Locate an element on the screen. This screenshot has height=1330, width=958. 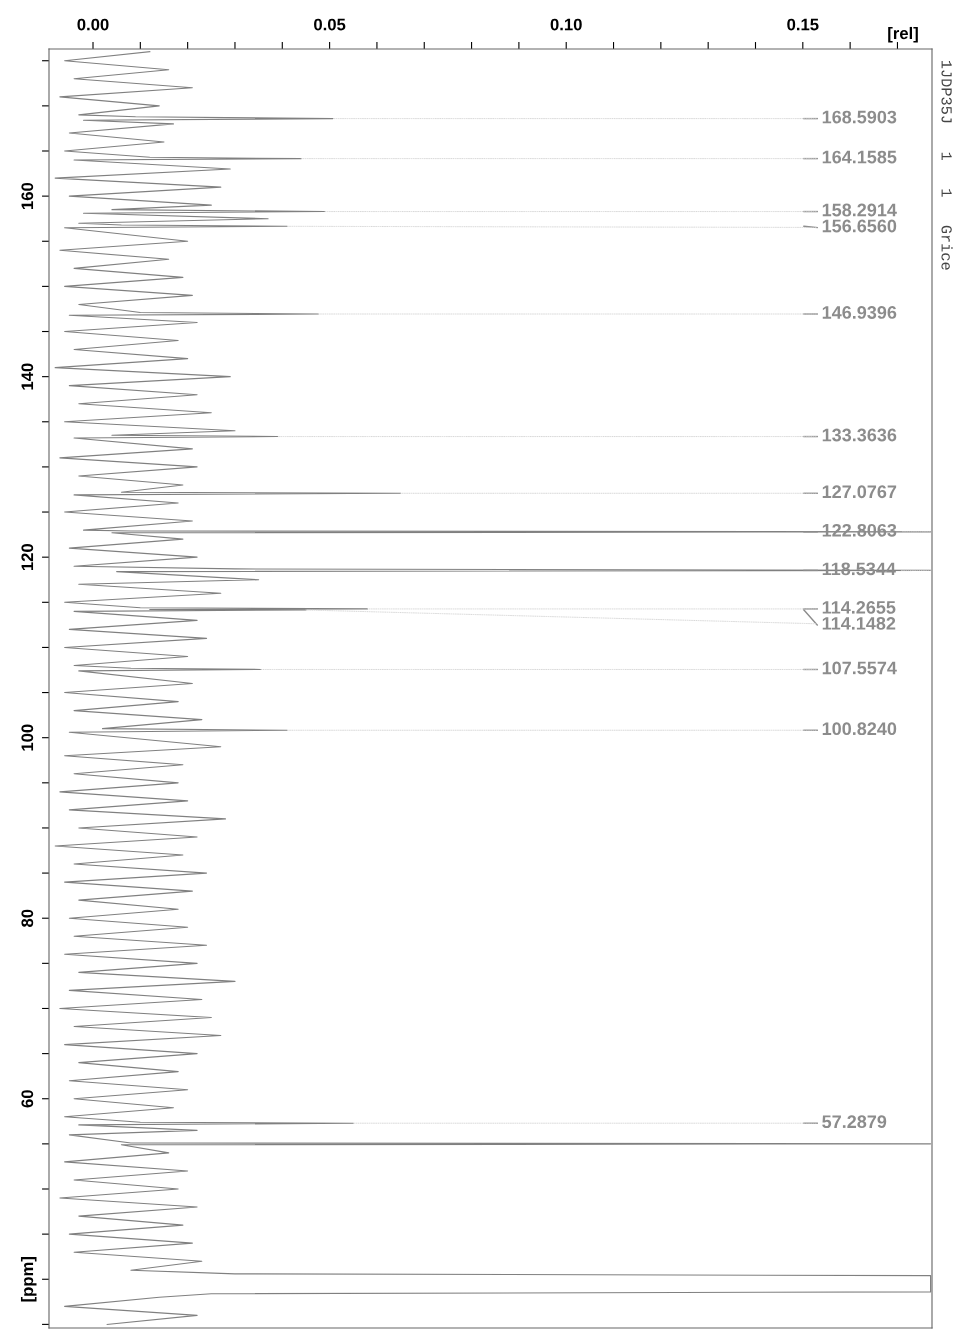
annotation: 57.2879 is located at coordinates (854, 1122).